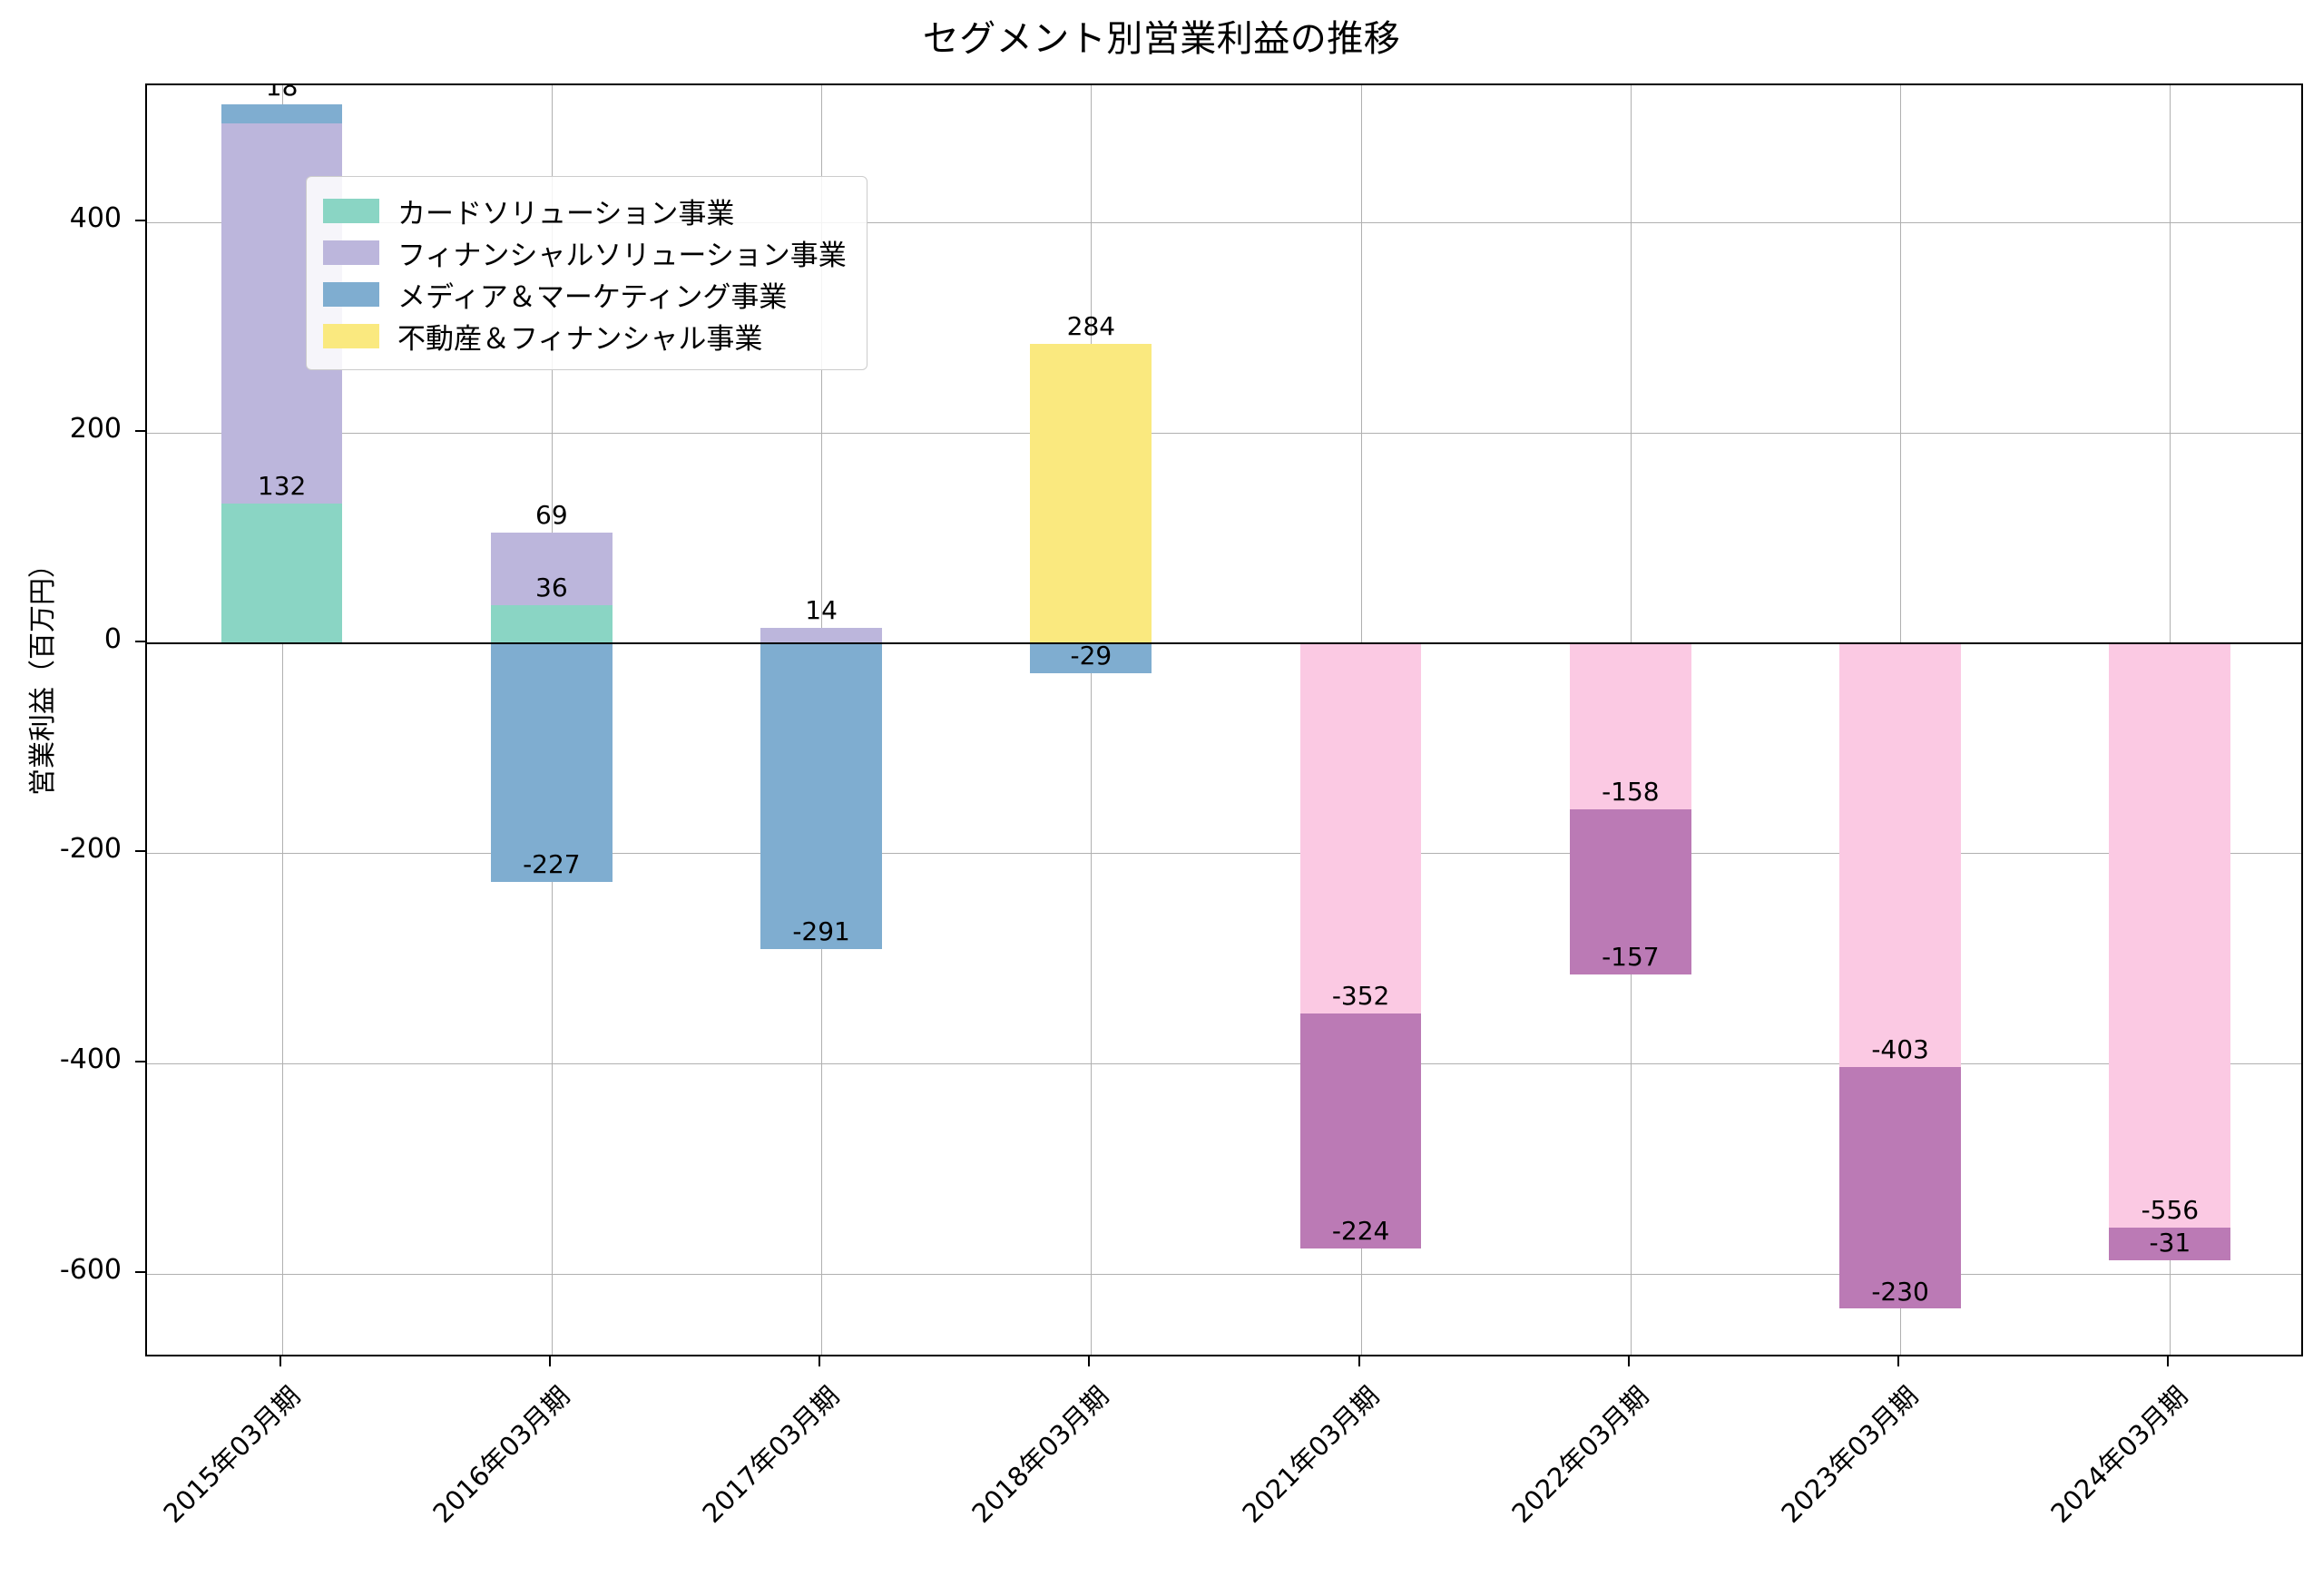 This screenshot has width=2323, height=1596. Describe the element at coordinates (95, 217) in the screenshot. I see `y-tick-label: 400` at that location.